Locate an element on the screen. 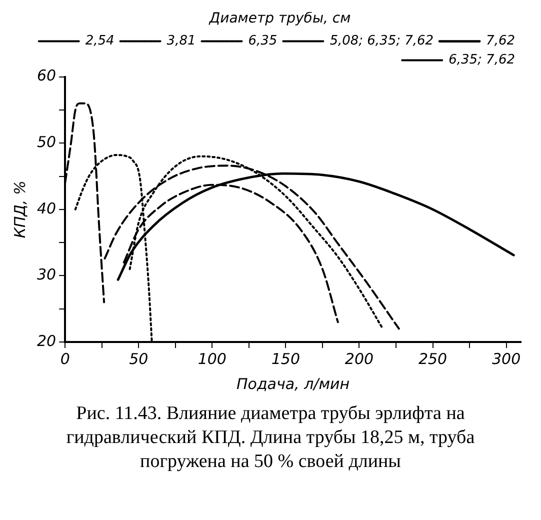  y-axis-title: КПД, % is located at coordinates (19, 209).